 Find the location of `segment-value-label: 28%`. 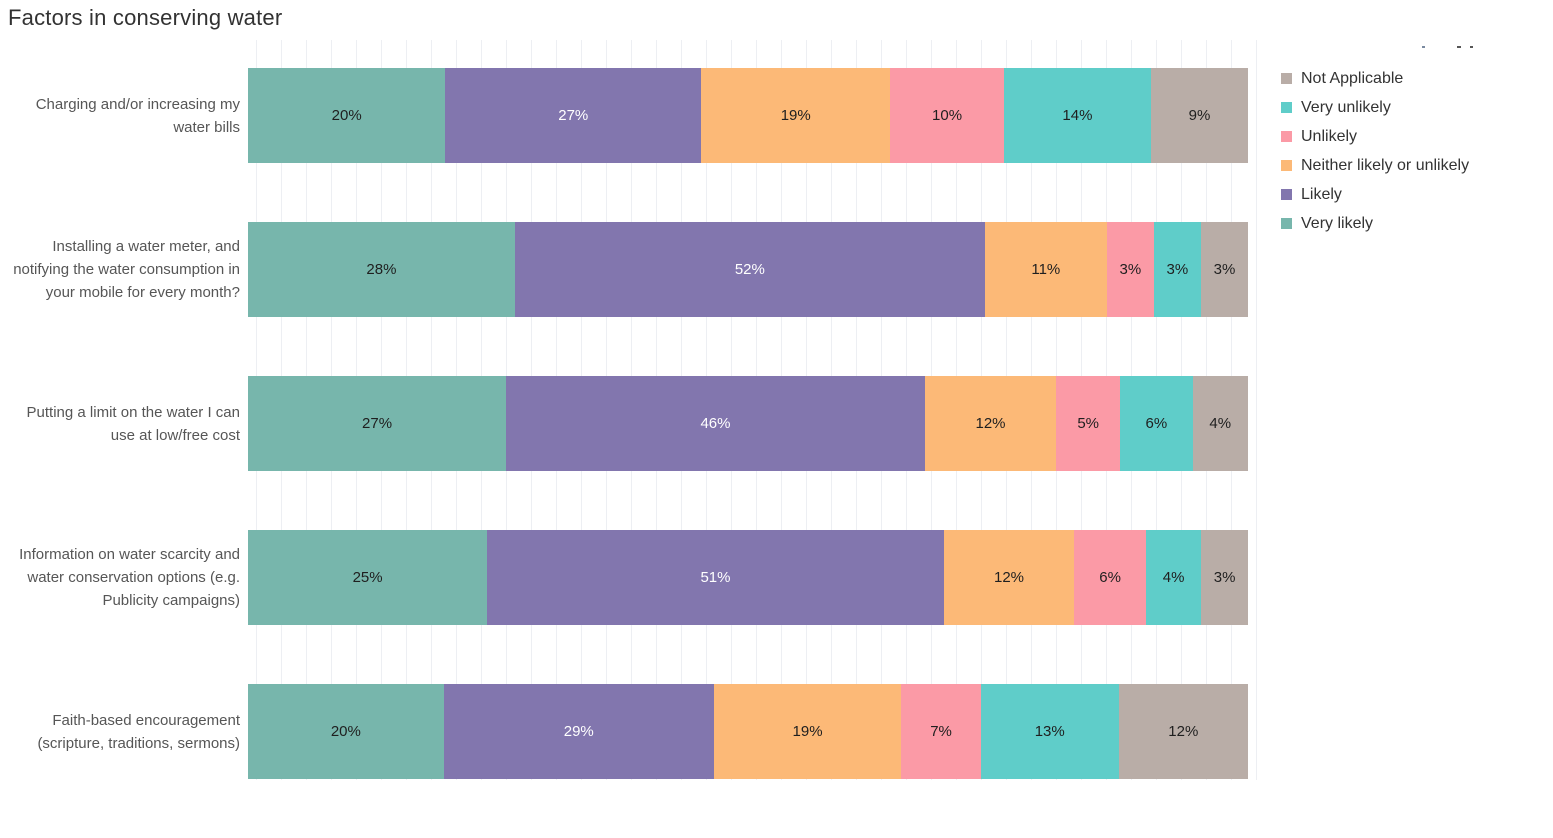

segment-value-label: 28% is located at coordinates (381, 269).